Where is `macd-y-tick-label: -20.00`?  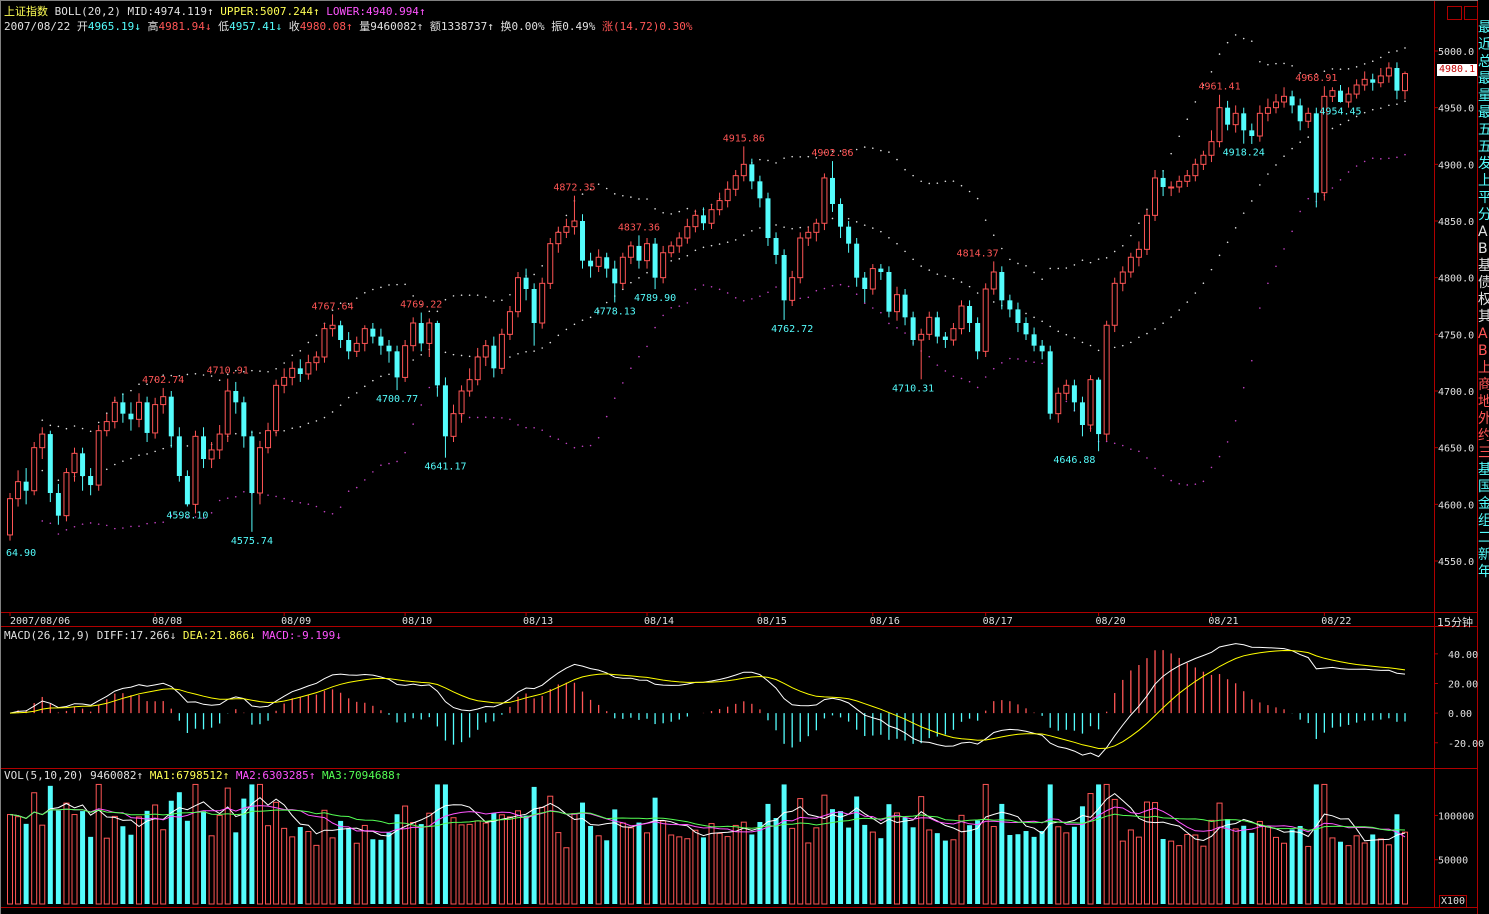 macd-y-tick-label: -20.00 is located at coordinates (1466, 744).